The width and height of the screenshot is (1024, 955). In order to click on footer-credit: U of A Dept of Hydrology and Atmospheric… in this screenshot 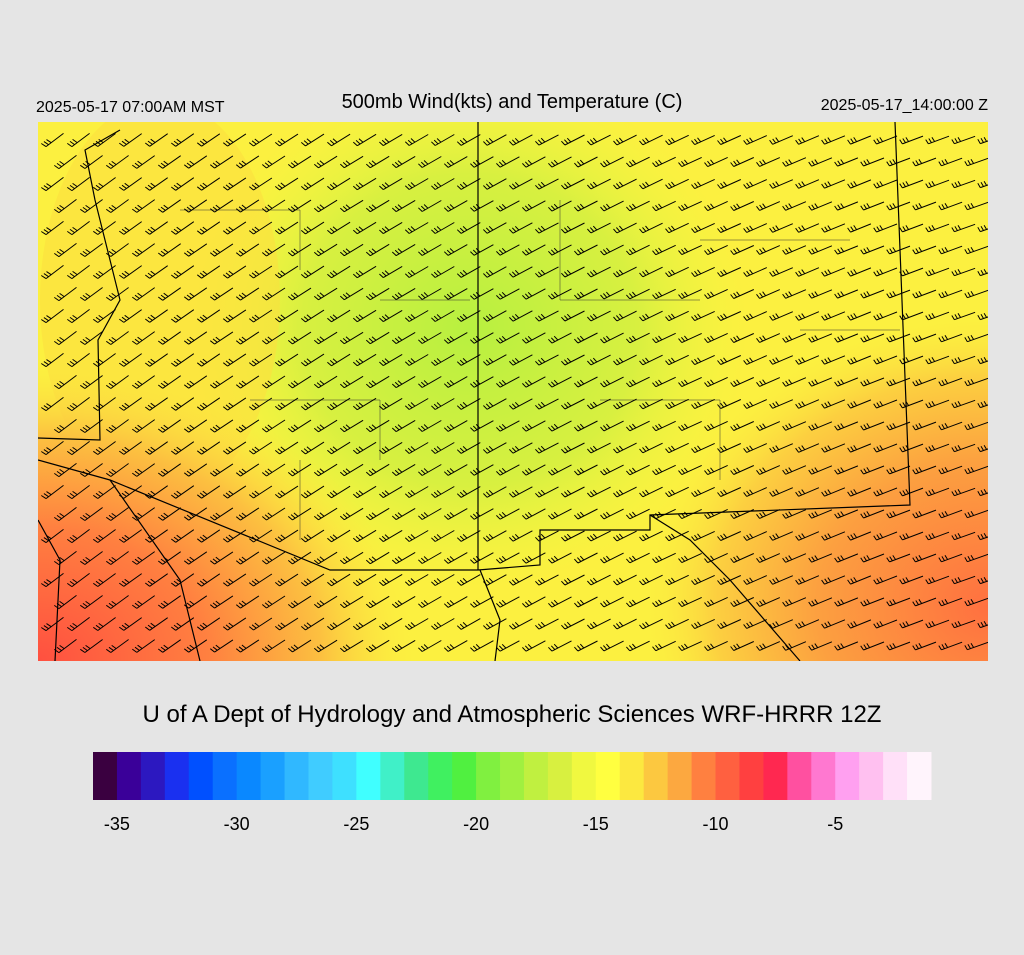, I will do `click(512, 714)`.